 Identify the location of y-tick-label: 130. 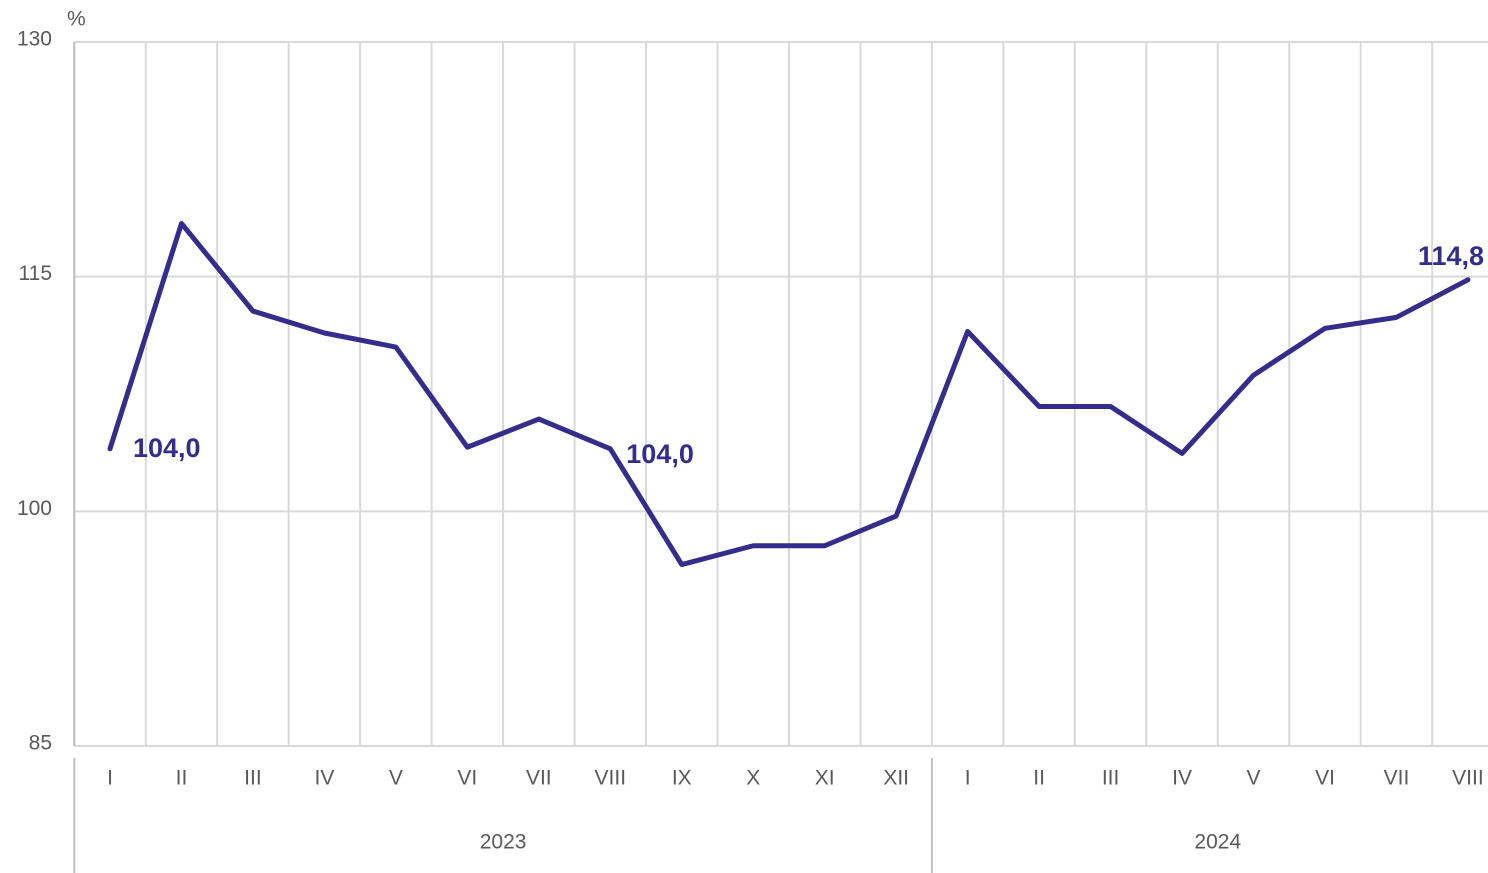
(34, 39).